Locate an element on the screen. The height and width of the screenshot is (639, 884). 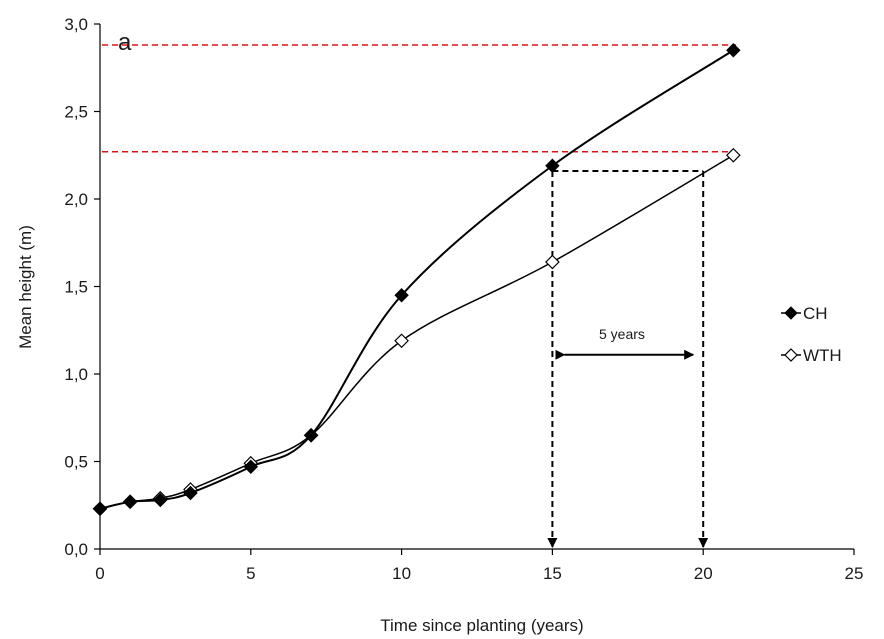
y-axis-title: Mean height (m) is located at coordinates (25, 287).